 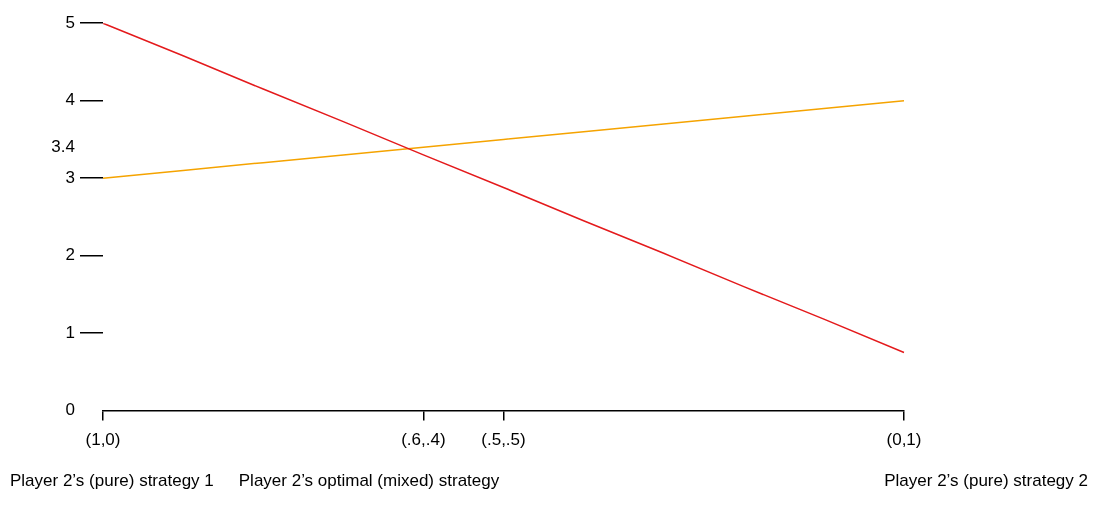 What do you see at coordinates (70, 22) in the screenshot?
I see `y-tick-label: 5` at bounding box center [70, 22].